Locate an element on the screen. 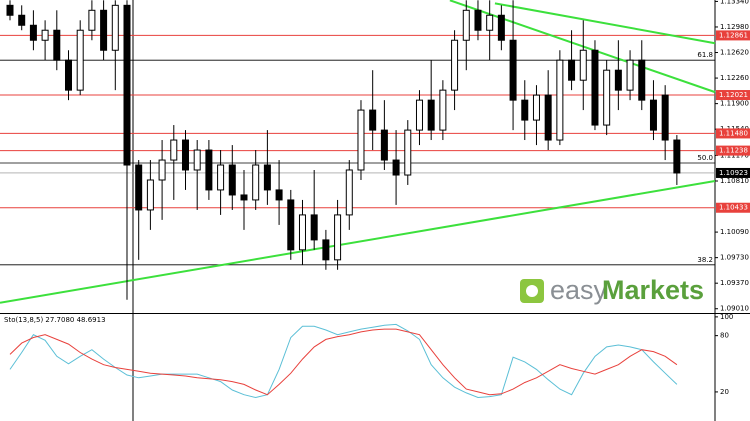 This screenshot has width=750, height=421. y-tick-label: 1.12620 is located at coordinates (734, 53).